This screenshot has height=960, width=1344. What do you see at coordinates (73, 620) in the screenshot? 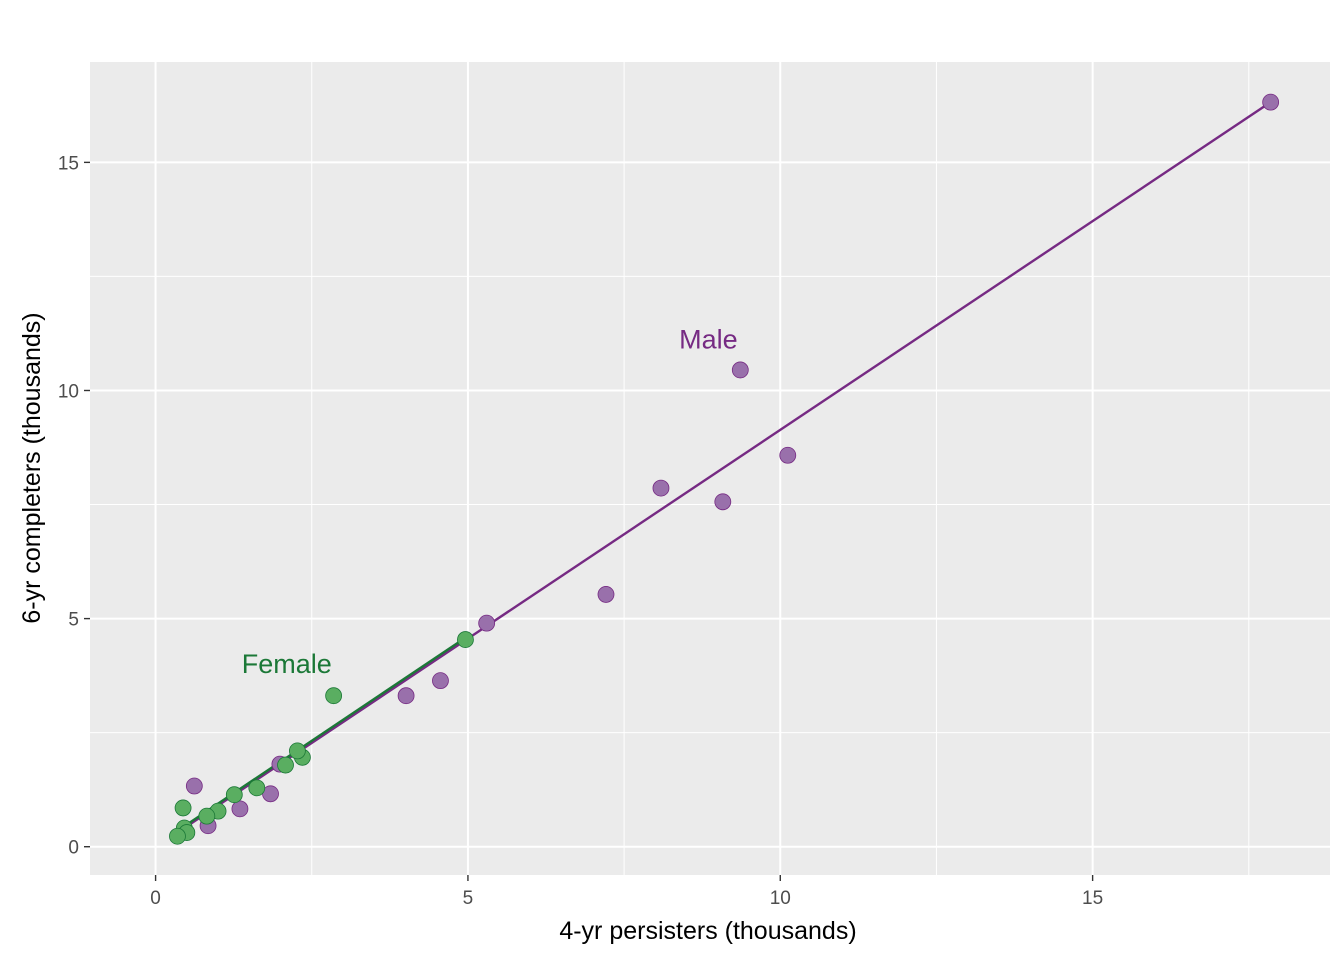
I see `y-tick-label: 5` at bounding box center [73, 620].